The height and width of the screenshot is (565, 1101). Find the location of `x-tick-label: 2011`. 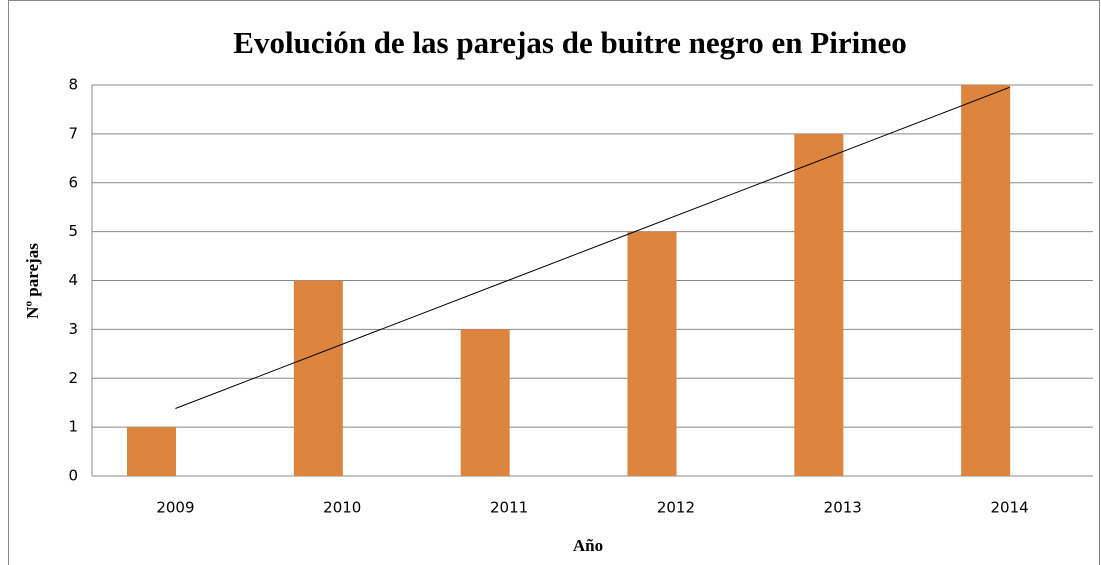

x-tick-label: 2011 is located at coordinates (509, 508).